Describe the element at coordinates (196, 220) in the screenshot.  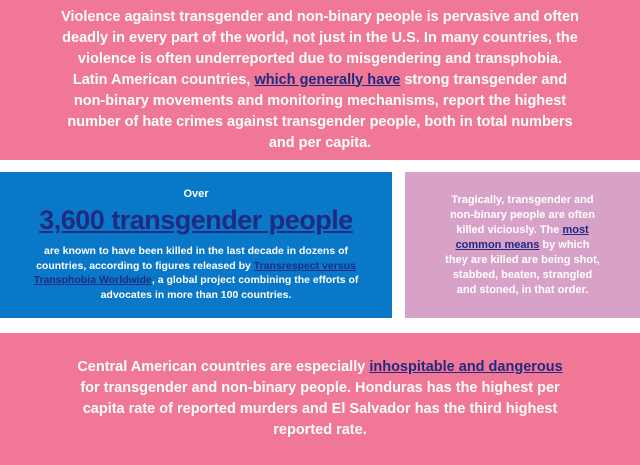
I see `headline-stat-link: 3,600 transgender people` at that location.